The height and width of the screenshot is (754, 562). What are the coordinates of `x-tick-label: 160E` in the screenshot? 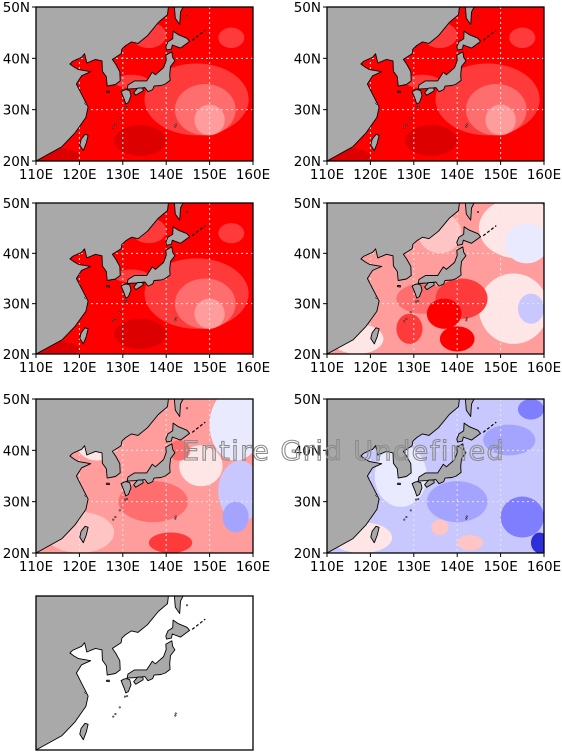 It's located at (253, 368).